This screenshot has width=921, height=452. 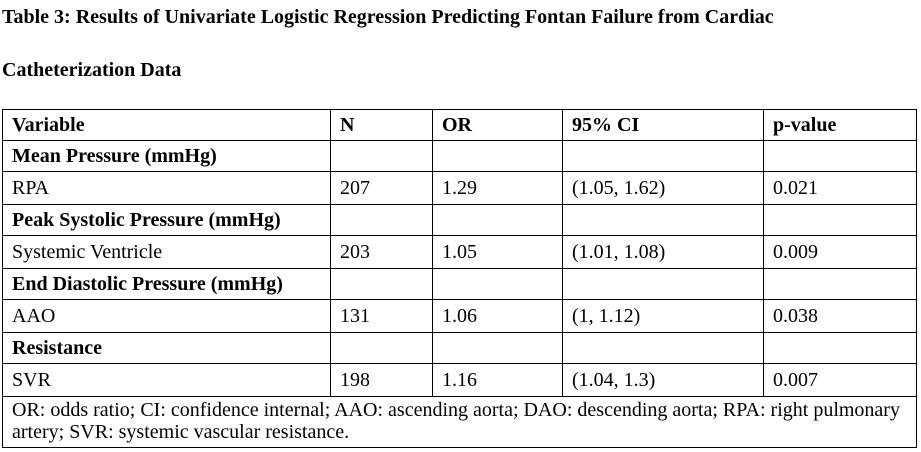 I want to click on cell-n: 203, so click(x=381, y=252).